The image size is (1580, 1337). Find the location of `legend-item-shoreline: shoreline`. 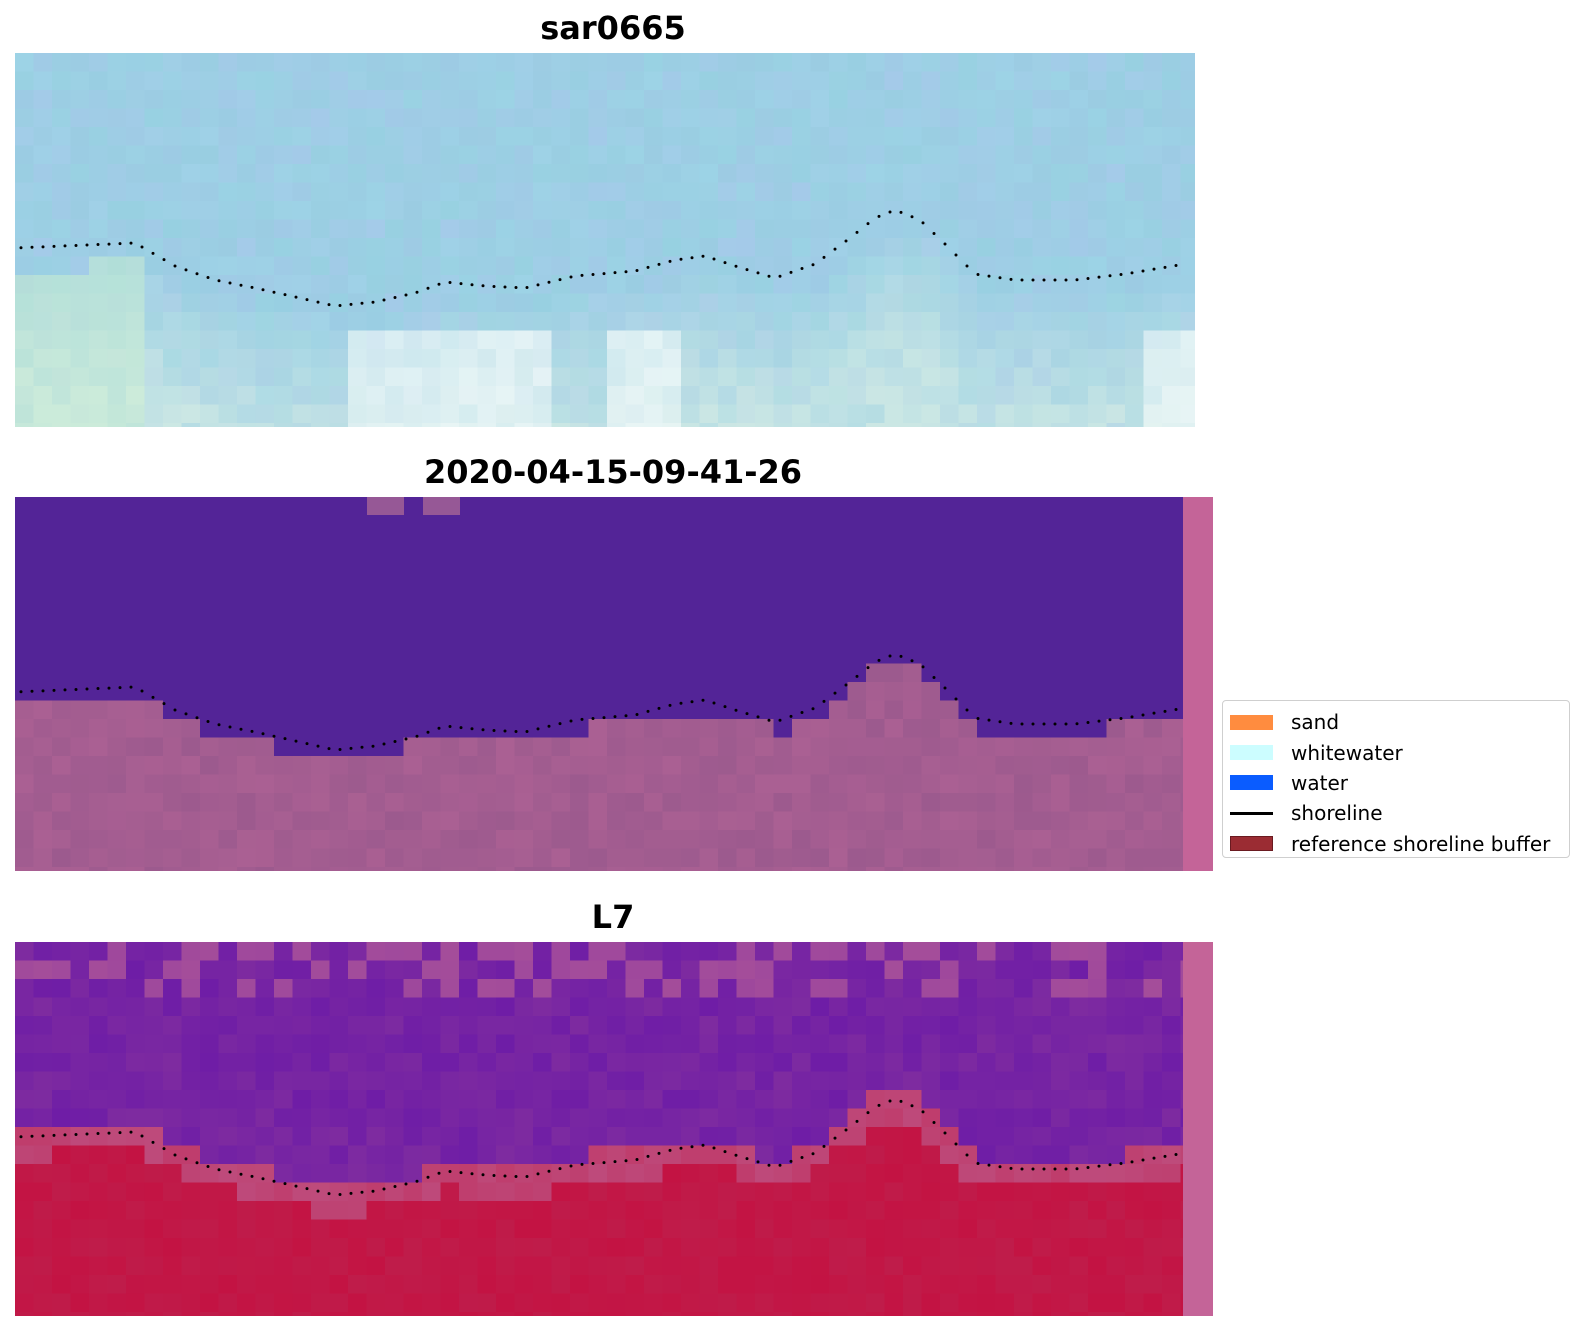

legend-item-shoreline: shoreline is located at coordinates (1399, 813).